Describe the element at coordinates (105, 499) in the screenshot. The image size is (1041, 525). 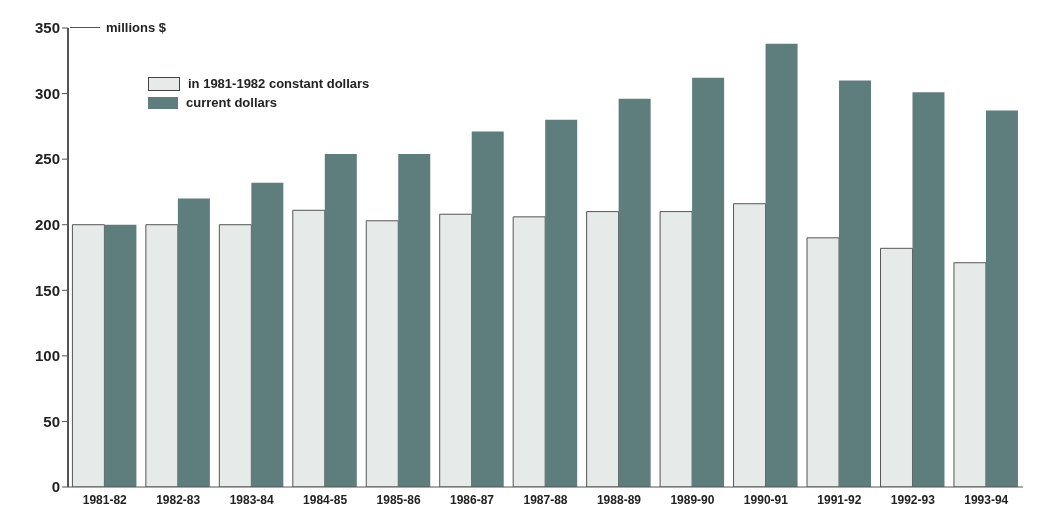
I see `x-tick-label: 1981-82` at that location.